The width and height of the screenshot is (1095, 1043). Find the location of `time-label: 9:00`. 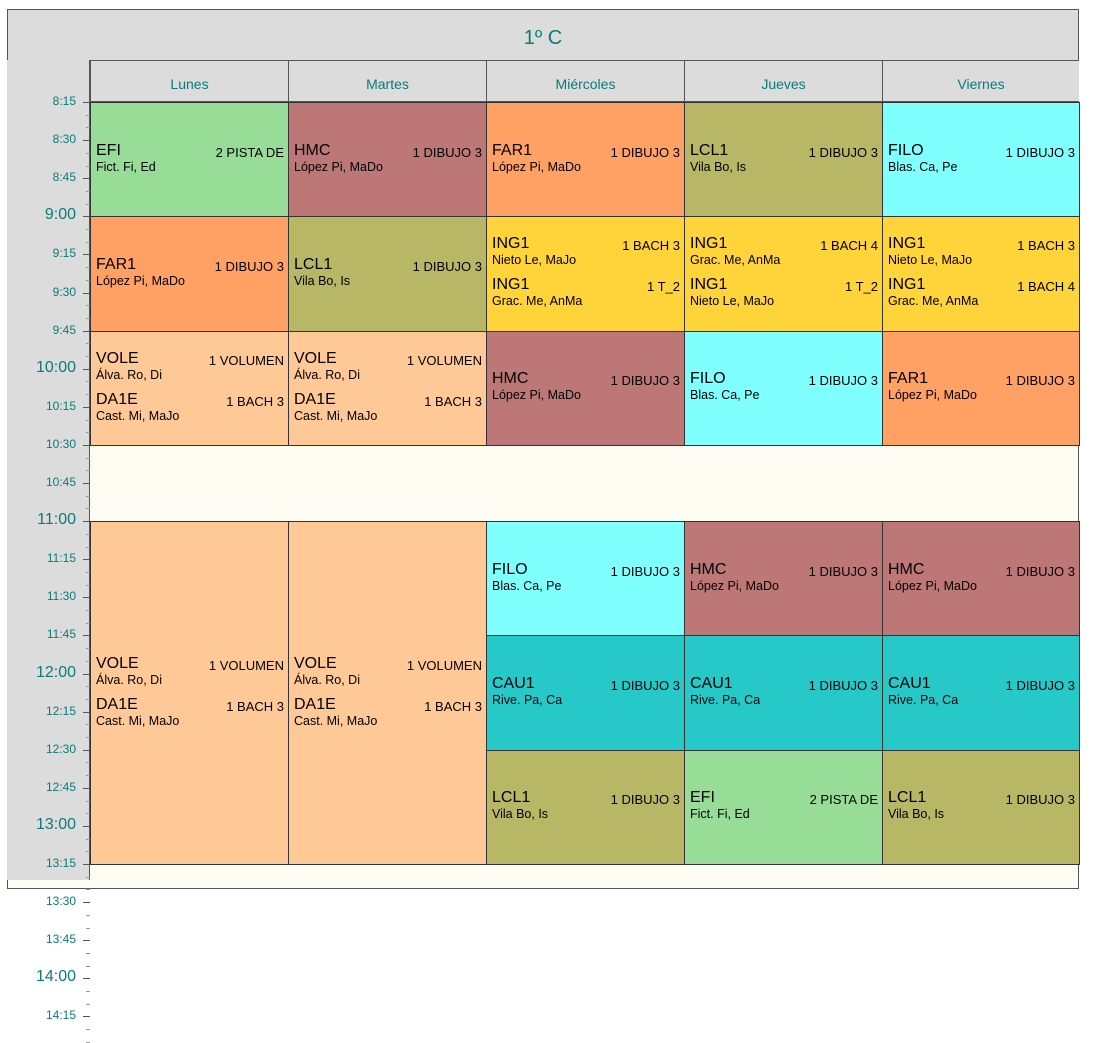

time-label: 9:00 is located at coordinates (60, 215).